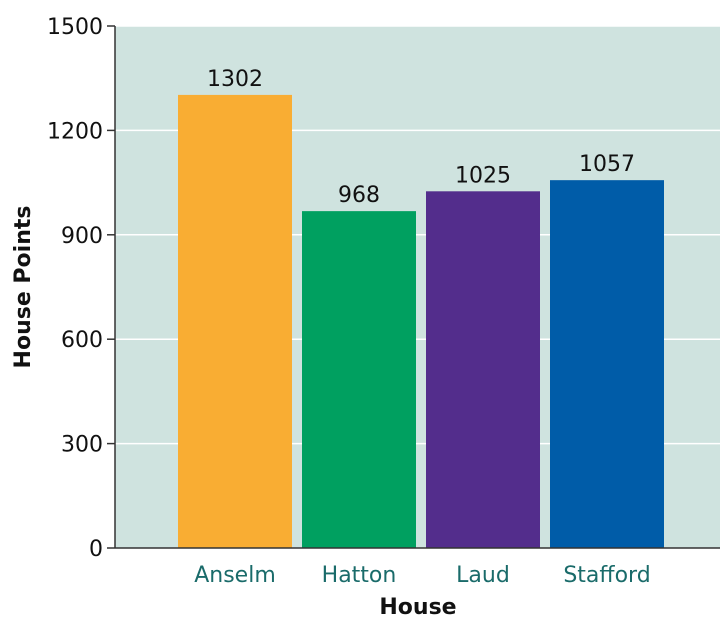 This screenshot has height=620, width=720. I want to click on data-label-hatton: 968, so click(359, 195).